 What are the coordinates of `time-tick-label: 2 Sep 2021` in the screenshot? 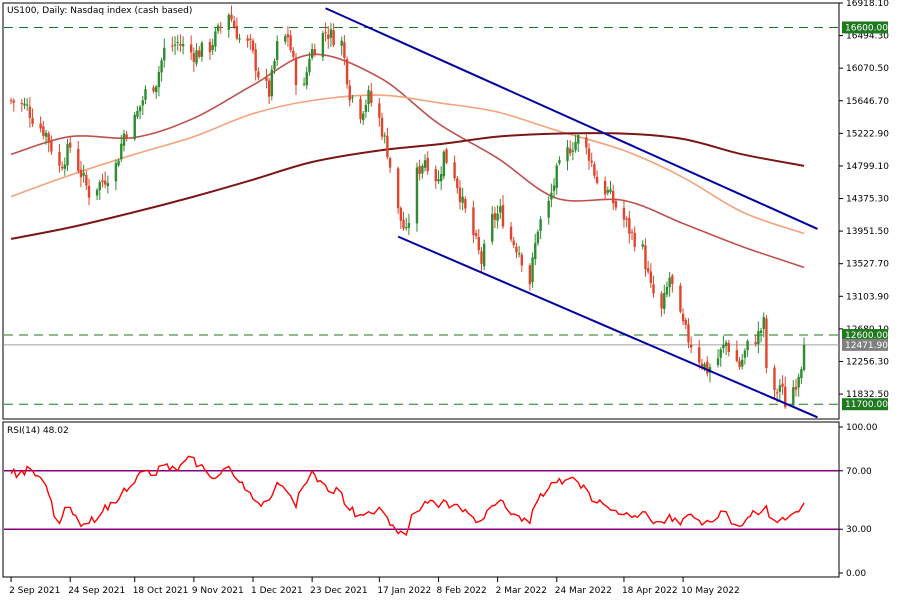 It's located at (34, 591).